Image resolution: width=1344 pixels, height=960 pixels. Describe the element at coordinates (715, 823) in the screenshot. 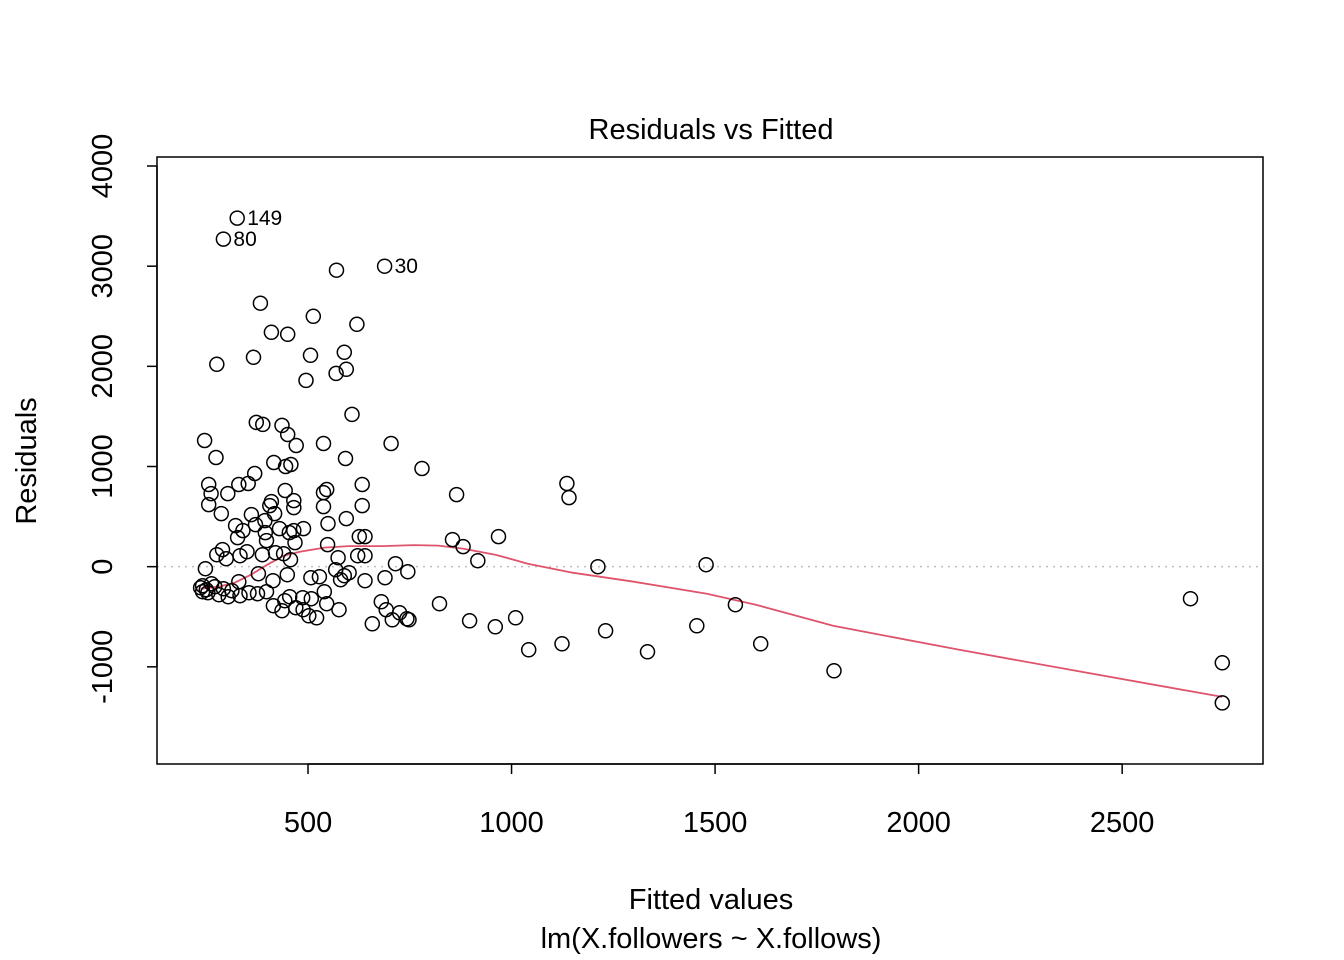

I see `x-tick-label: 1500` at that location.